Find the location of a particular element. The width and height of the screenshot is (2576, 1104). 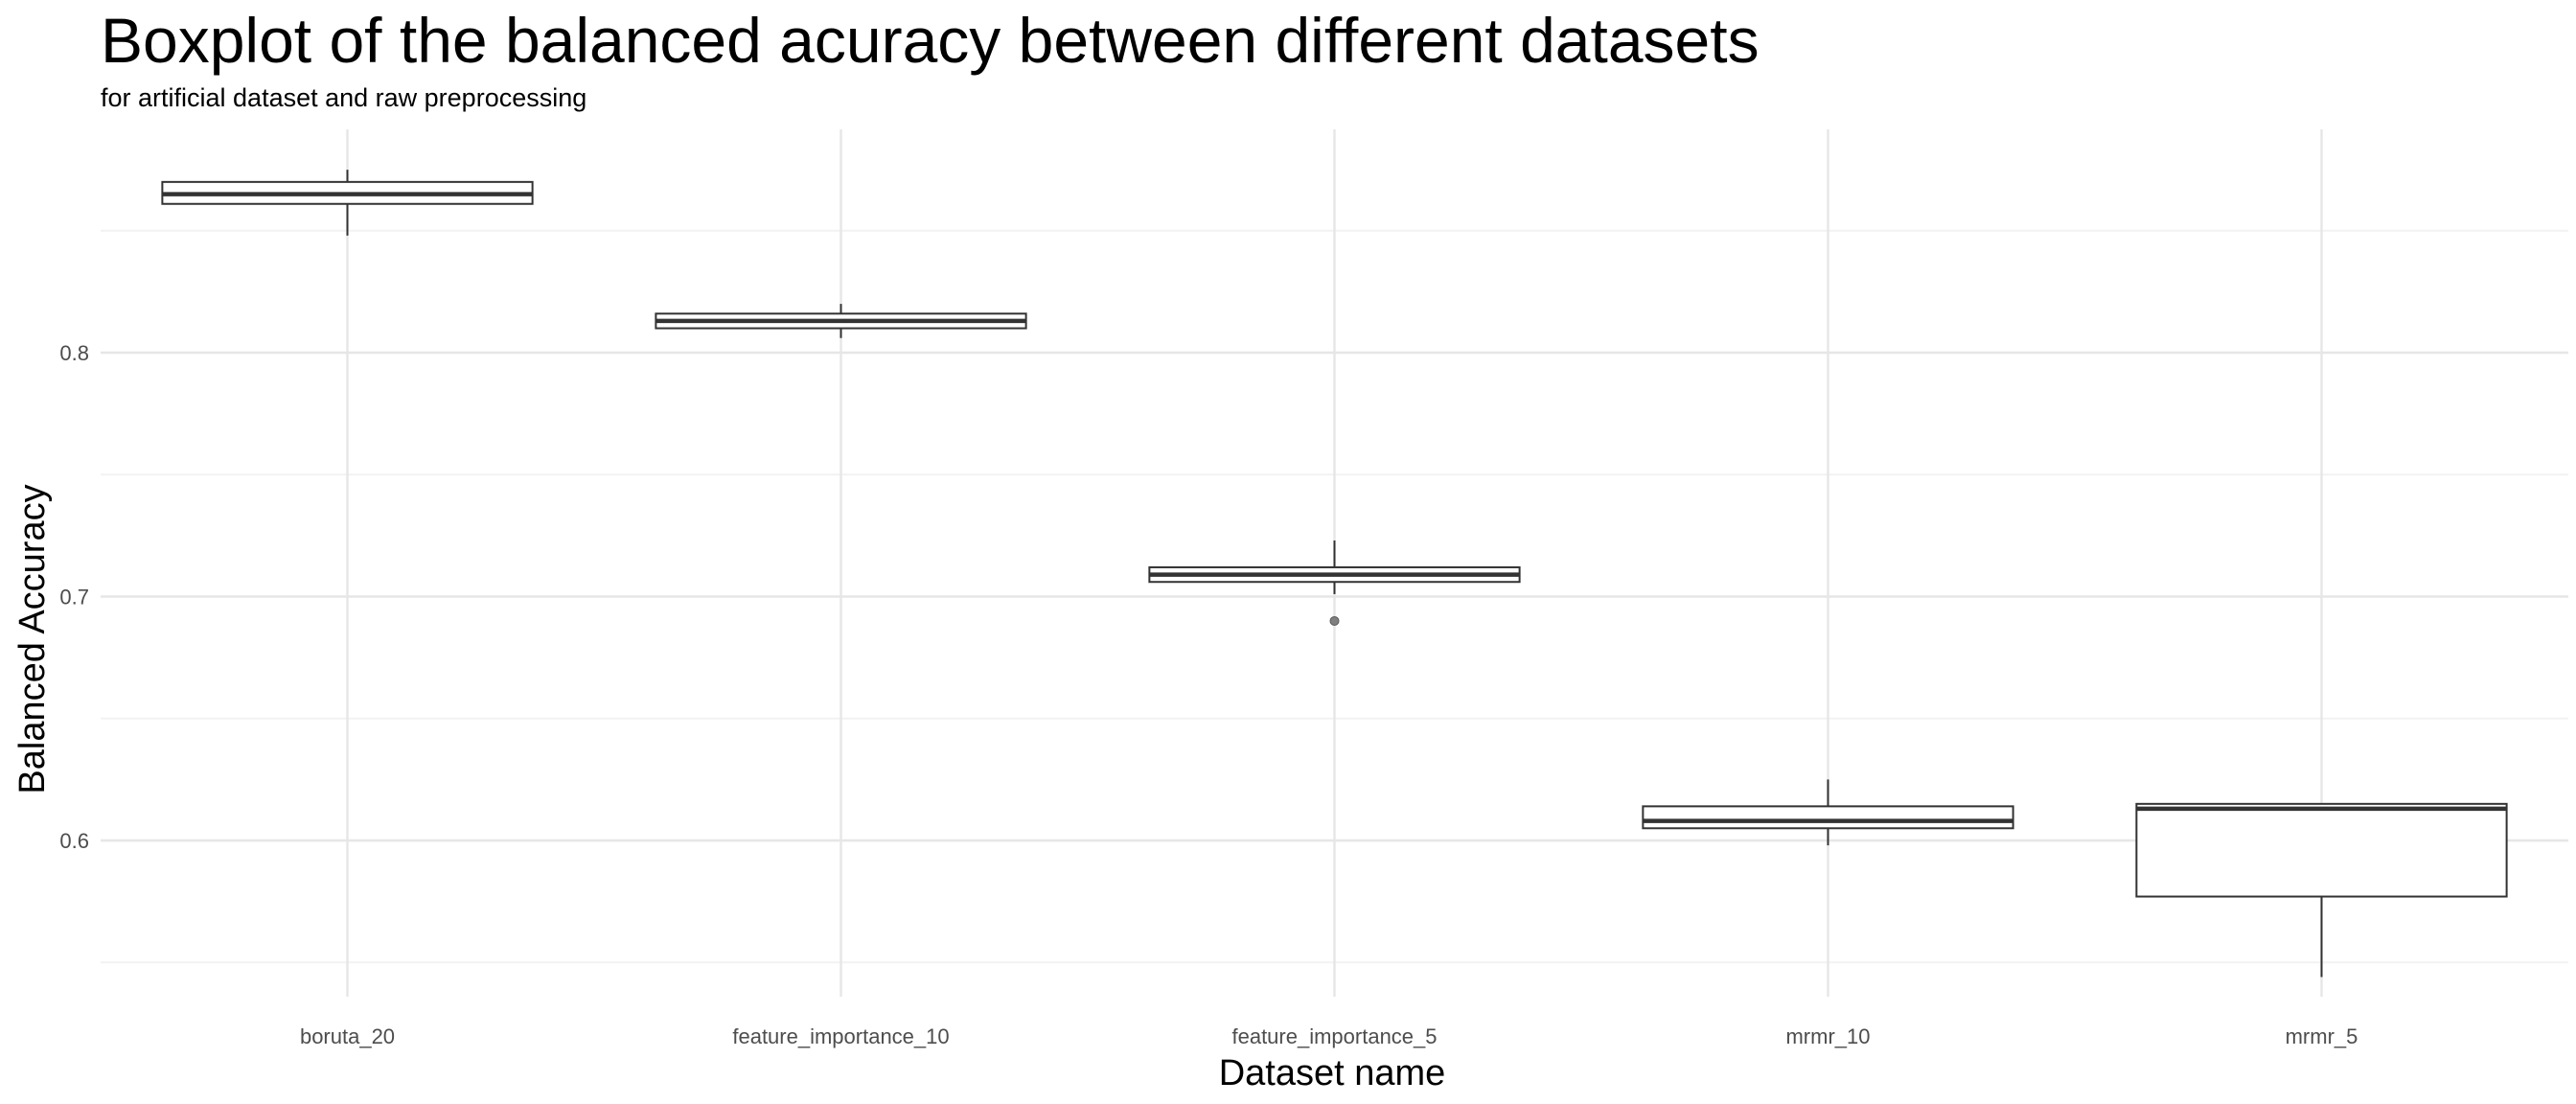

y-axis-ticks: 0.6 0.7 0.8 is located at coordinates (74, 597).